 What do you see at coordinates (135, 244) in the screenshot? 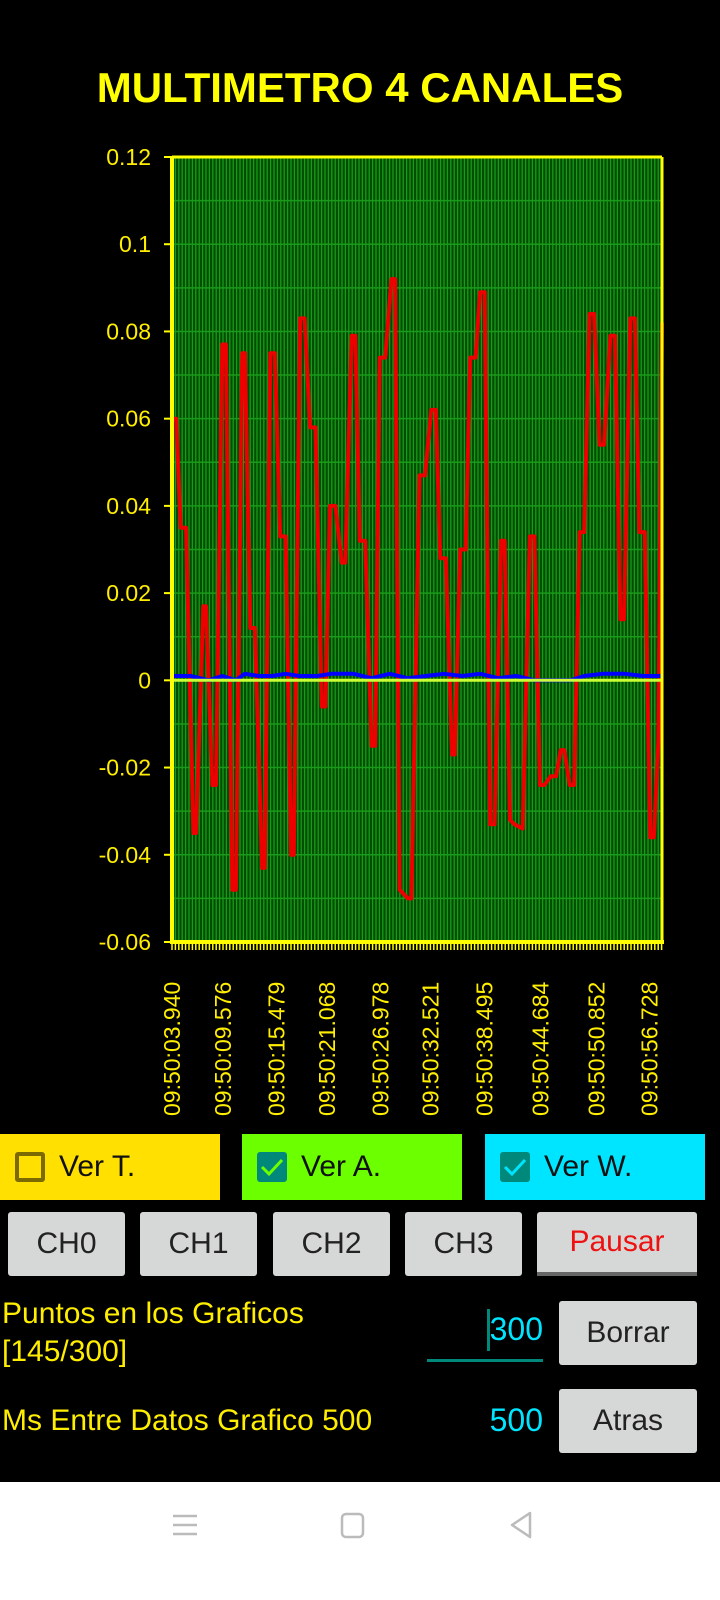
I see `y-tick-label: 0.1` at bounding box center [135, 244].